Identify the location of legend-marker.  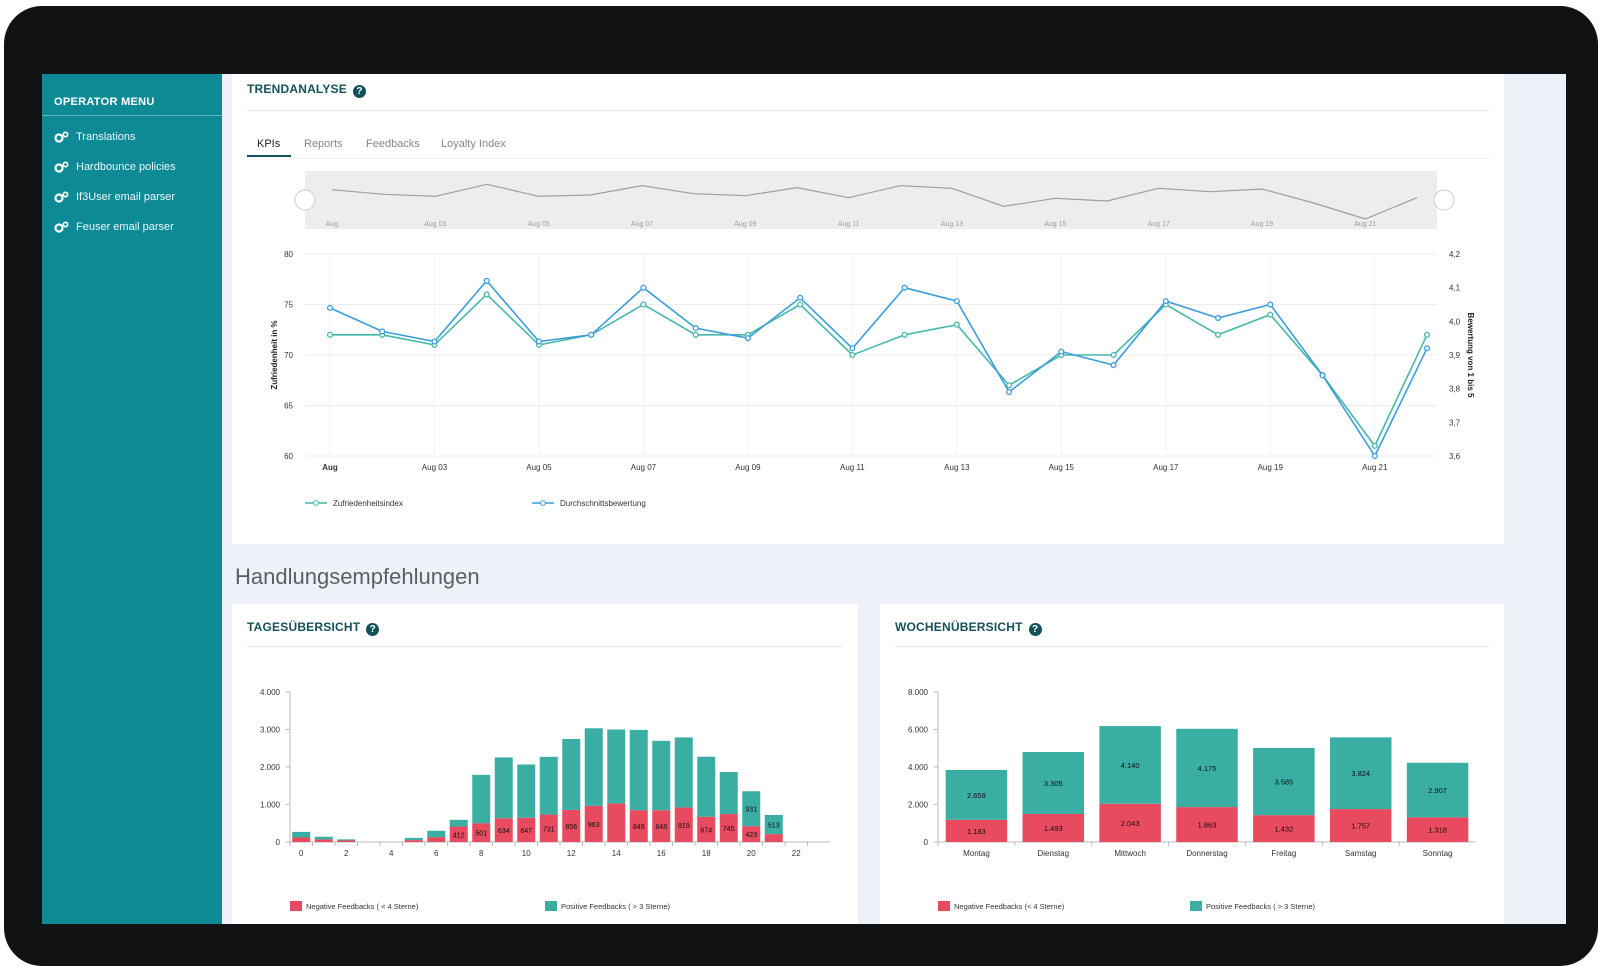
(316, 503).